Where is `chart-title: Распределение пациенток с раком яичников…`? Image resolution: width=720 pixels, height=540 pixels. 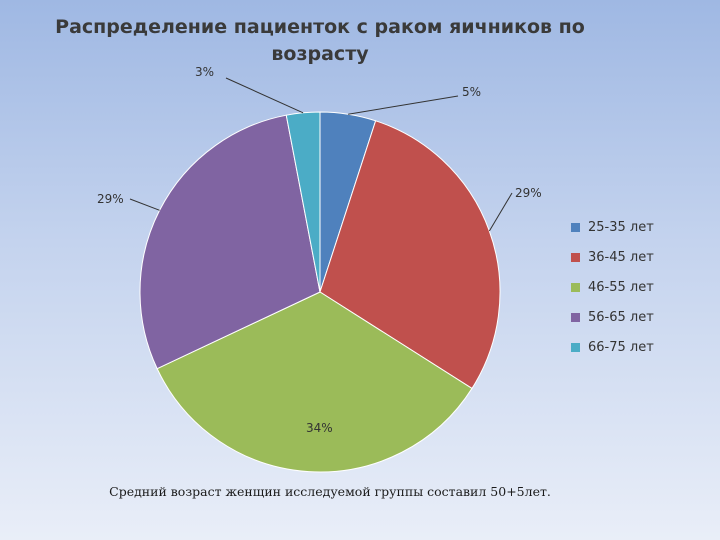
chart-title: Распределение пациенток с раком яичников… is located at coordinates (320, 40).